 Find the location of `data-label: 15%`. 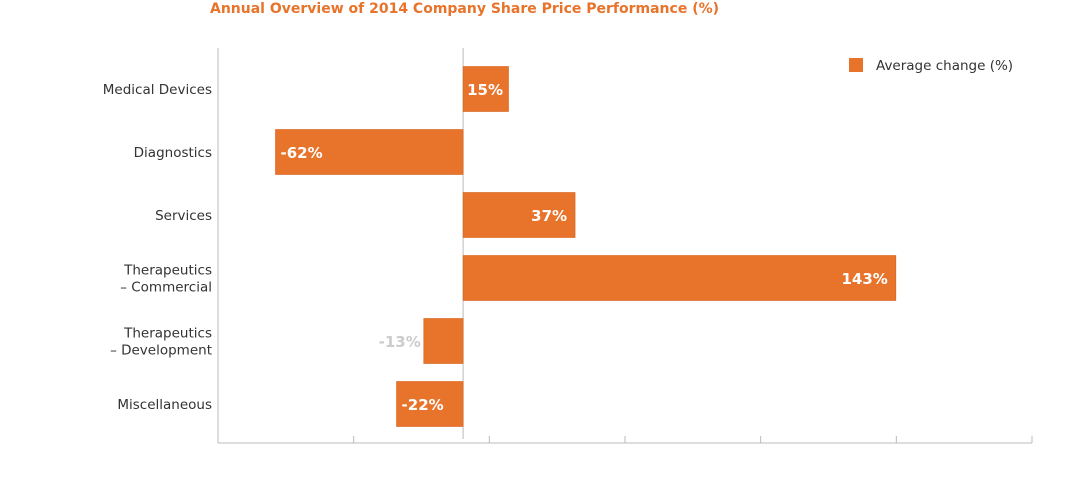

data-label: 15% is located at coordinates (485, 90).